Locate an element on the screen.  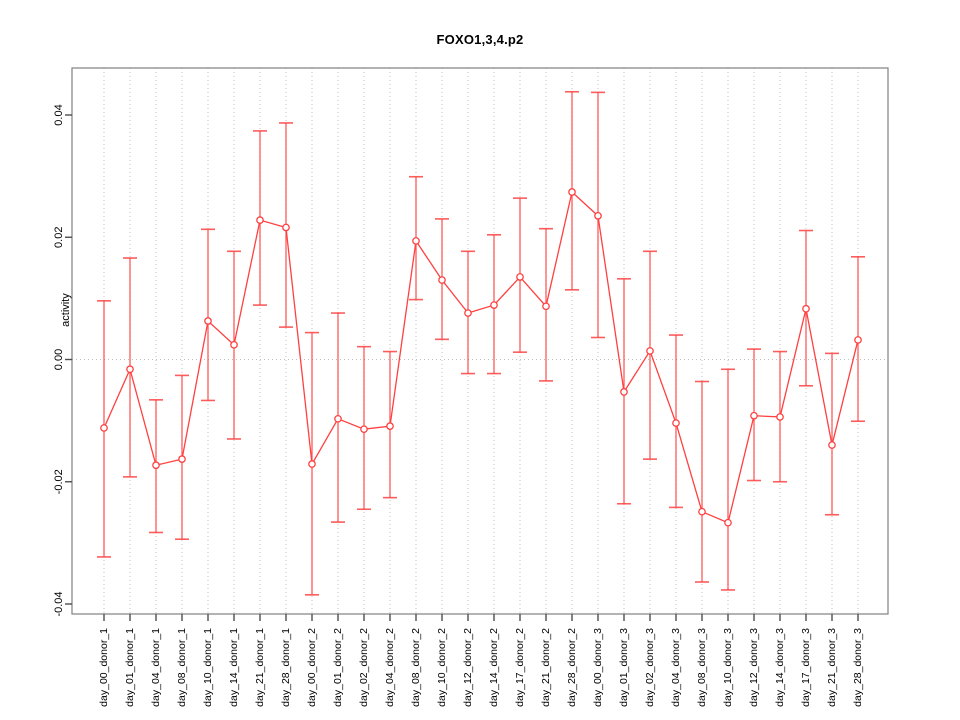
x-tick-label: day_14_donor_2 is located at coordinates (494, 667).